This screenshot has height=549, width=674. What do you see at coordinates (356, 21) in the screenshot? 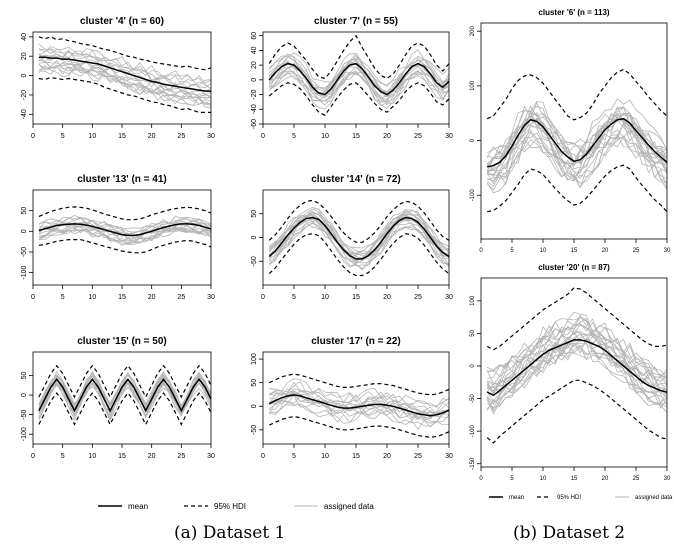
I see `chart-title: cluster '7' (n = 55)` at bounding box center [356, 21].